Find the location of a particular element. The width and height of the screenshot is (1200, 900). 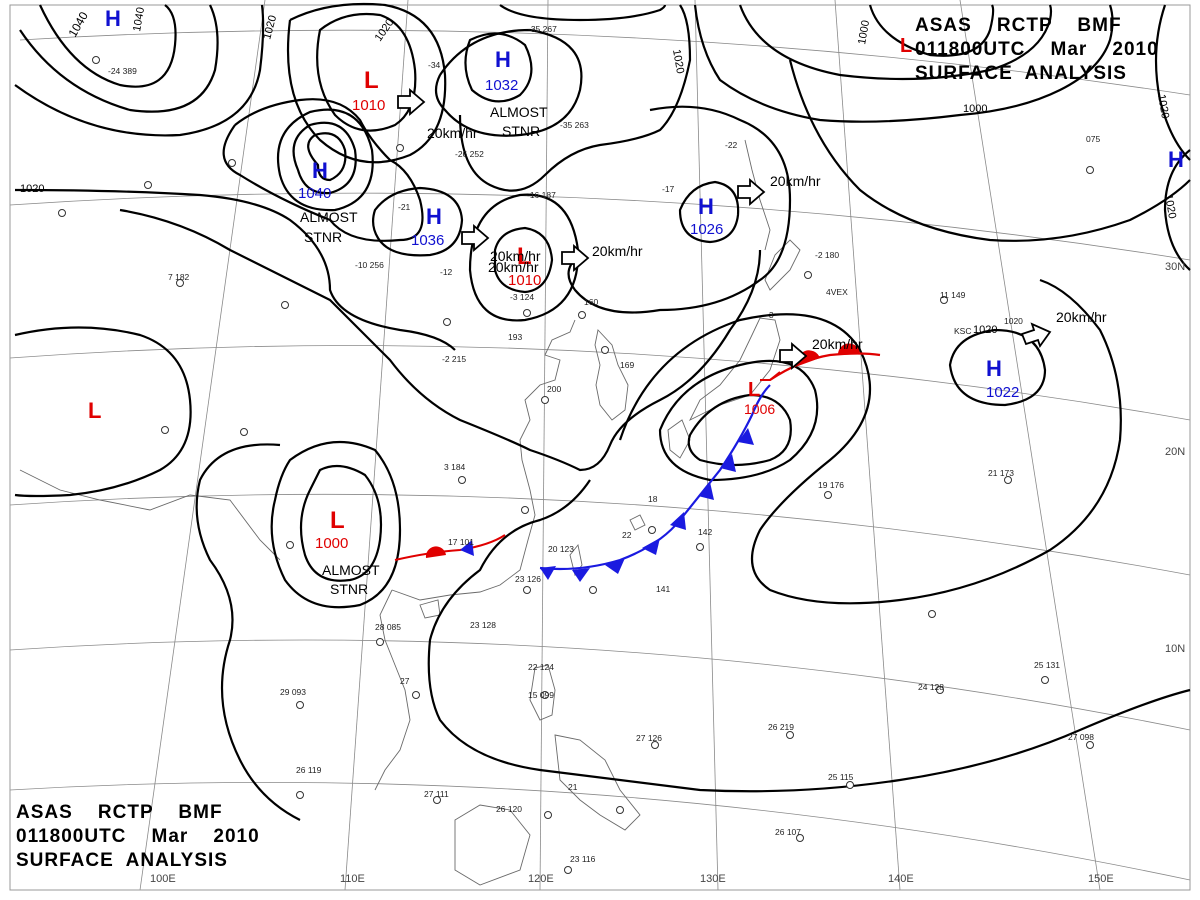

station-value: -24 389 is located at coordinates (122, 71).